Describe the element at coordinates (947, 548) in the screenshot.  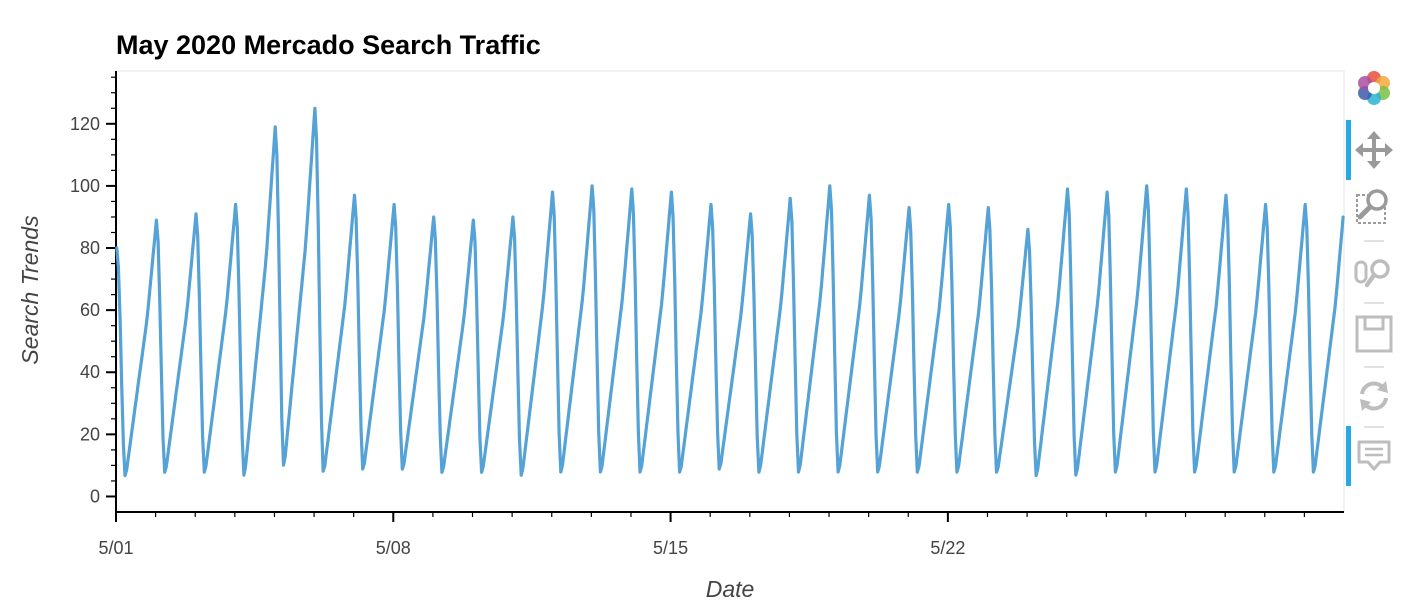
I see `x-tick-label: 5/22` at that location.